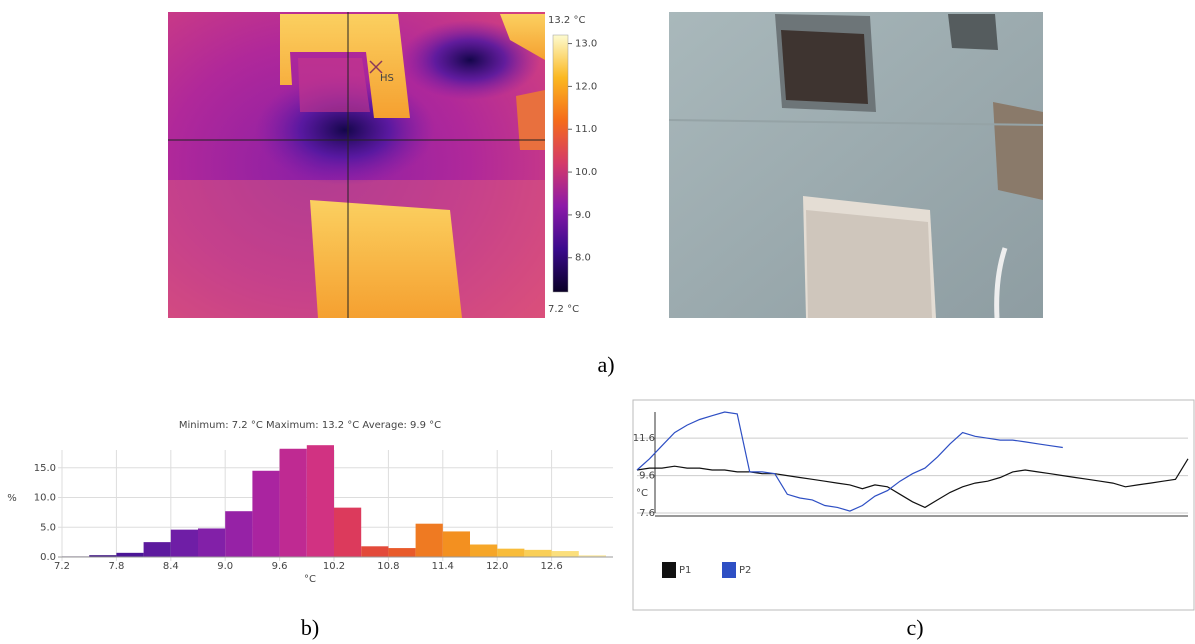  I want to click on x-tick-label: 11.4, so click(443, 566).